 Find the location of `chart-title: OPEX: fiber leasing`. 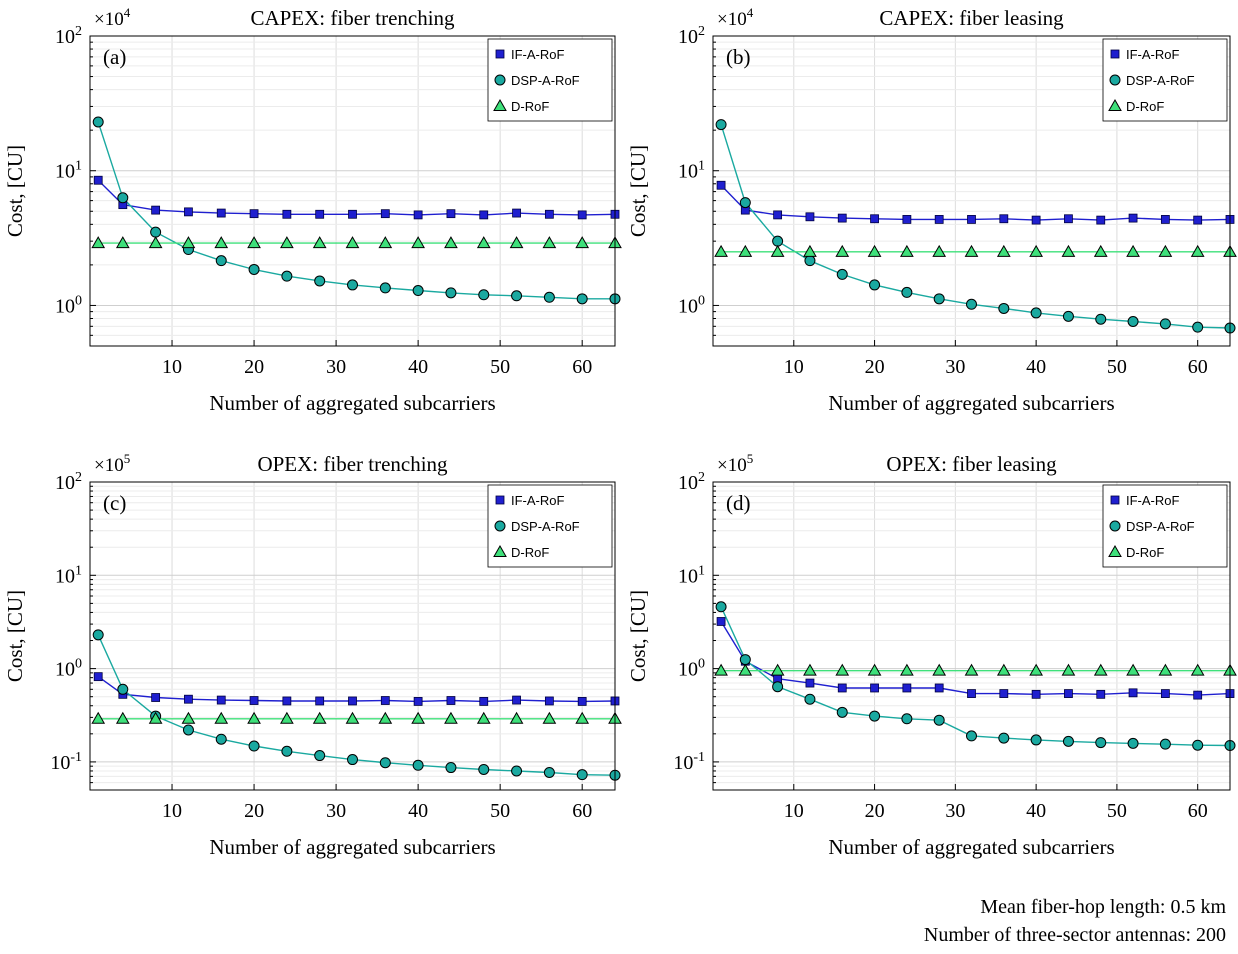

chart-title: OPEX: fiber leasing is located at coordinates (971, 464).